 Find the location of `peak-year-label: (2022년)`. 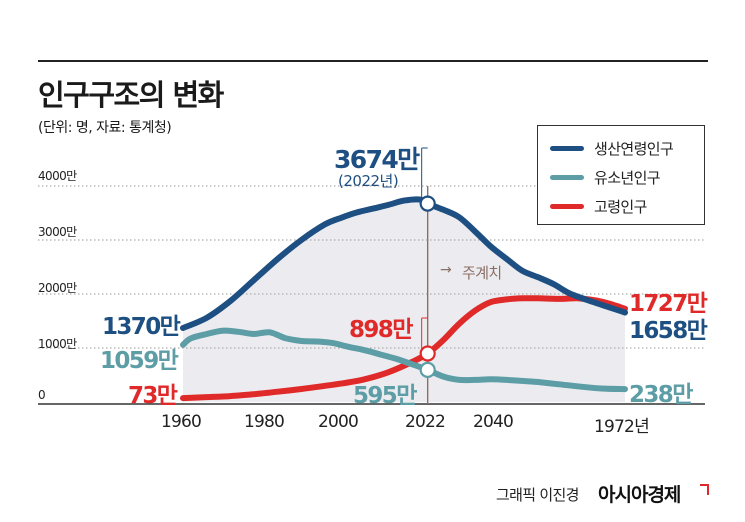

peak-year-label: (2022년) is located at coordinates (368, 181).